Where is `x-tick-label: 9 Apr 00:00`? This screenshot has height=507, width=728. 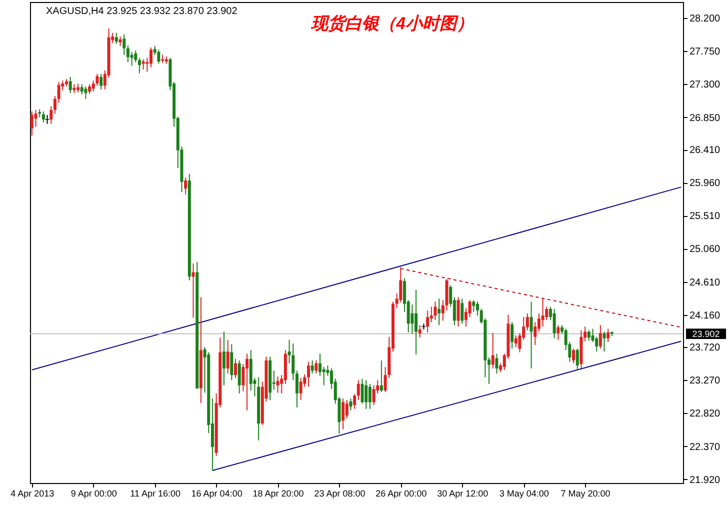 x-tick-label: 9 Apr 00:00 is located at coordinates (93, 493).